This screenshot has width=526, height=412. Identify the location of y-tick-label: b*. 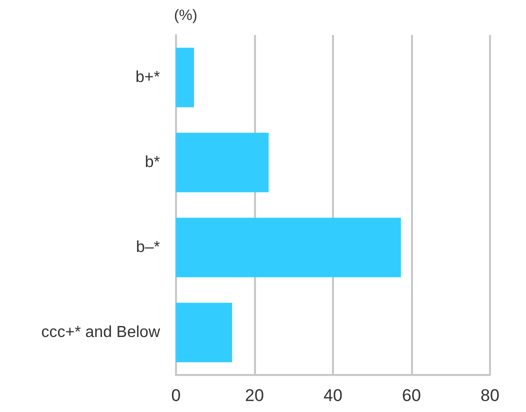
(152, 162).